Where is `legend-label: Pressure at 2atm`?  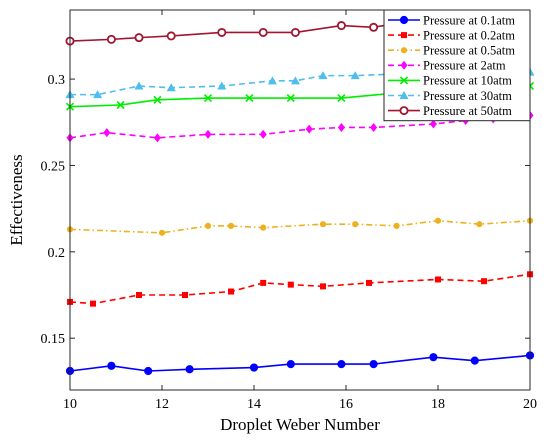 legend-label: Pressure at 2atm is located at coordinates (464, 66).